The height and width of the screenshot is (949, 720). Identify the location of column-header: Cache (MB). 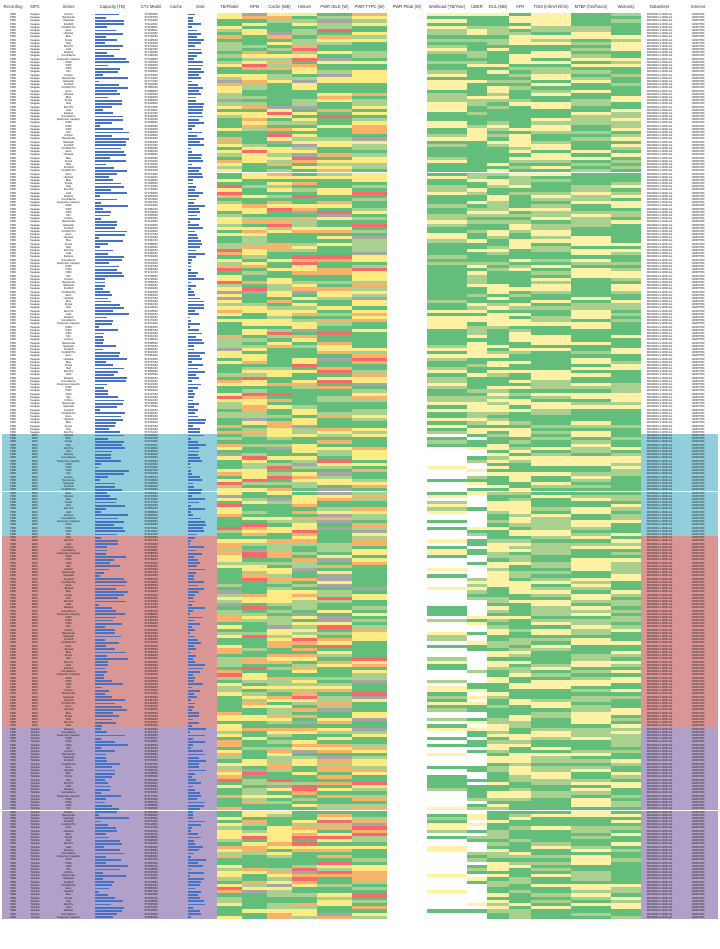
(279, 7).